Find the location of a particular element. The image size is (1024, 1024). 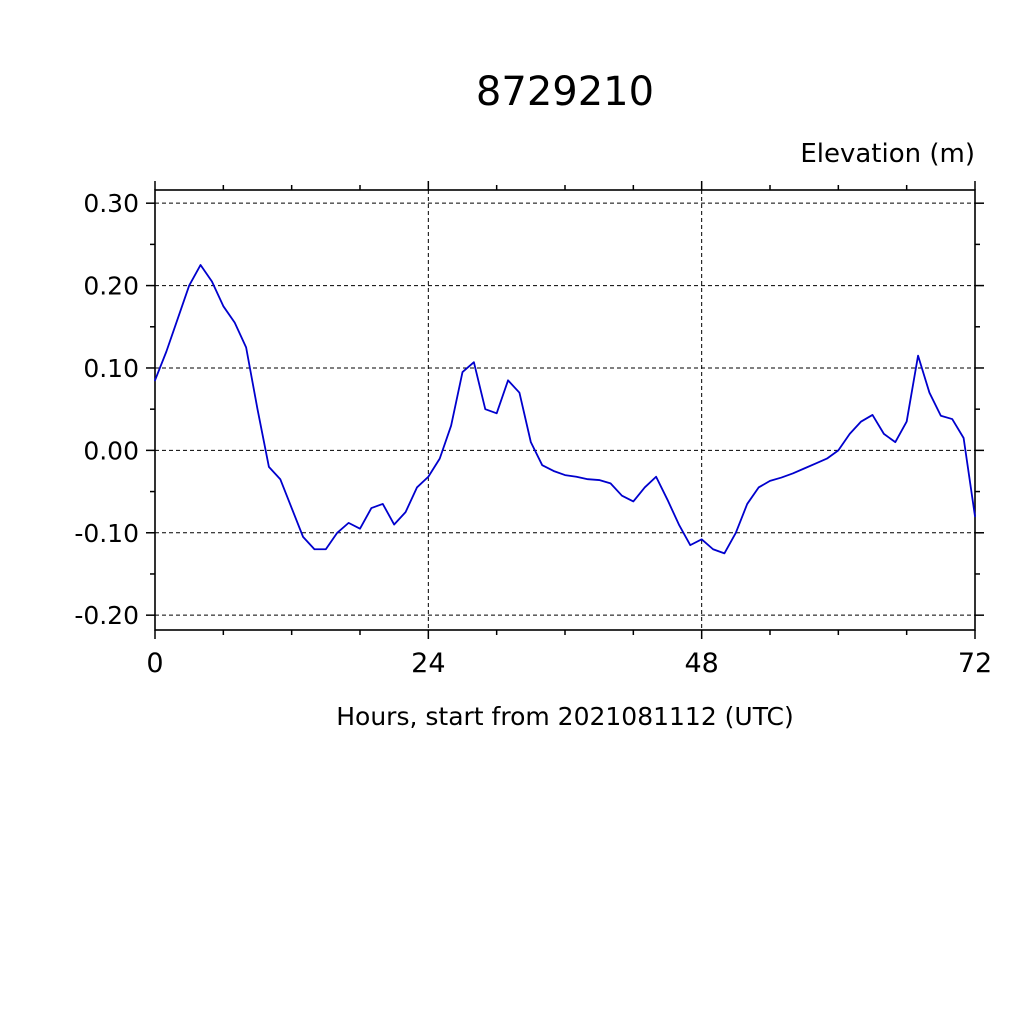

x-tick-label: 0 is located at coordinates (154, 663).